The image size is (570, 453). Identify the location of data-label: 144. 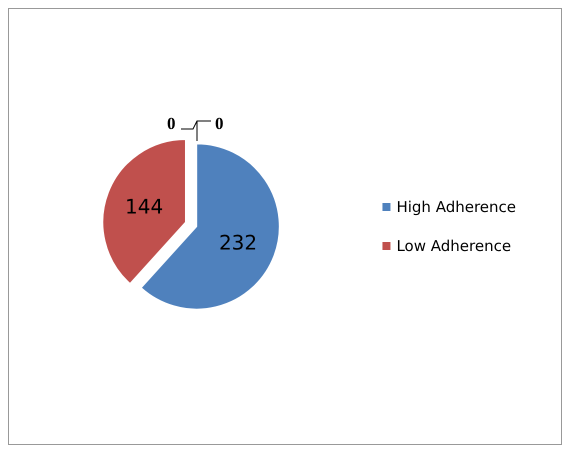
(144, 206).